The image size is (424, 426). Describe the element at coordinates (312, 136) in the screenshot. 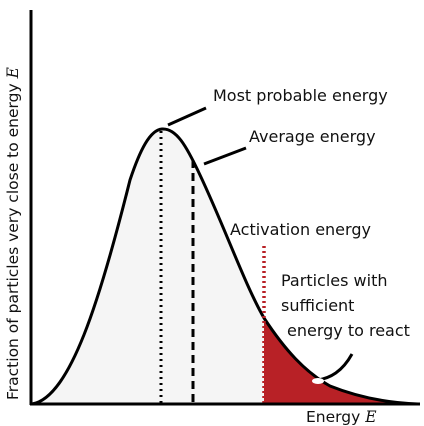

I see `average-energy-label: Average energy` at that location.